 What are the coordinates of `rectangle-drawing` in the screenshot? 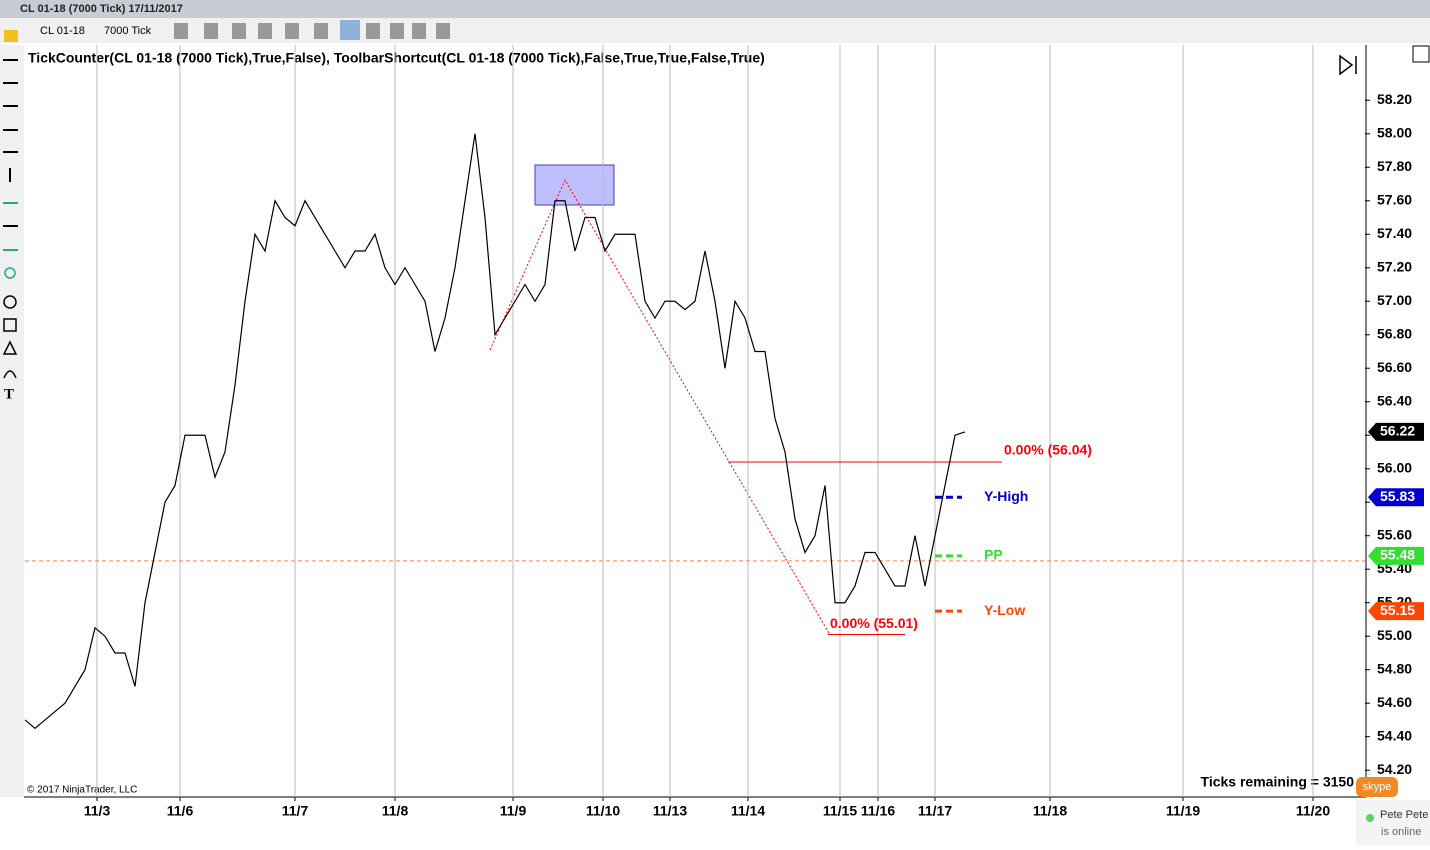 It's located at (574, 185).